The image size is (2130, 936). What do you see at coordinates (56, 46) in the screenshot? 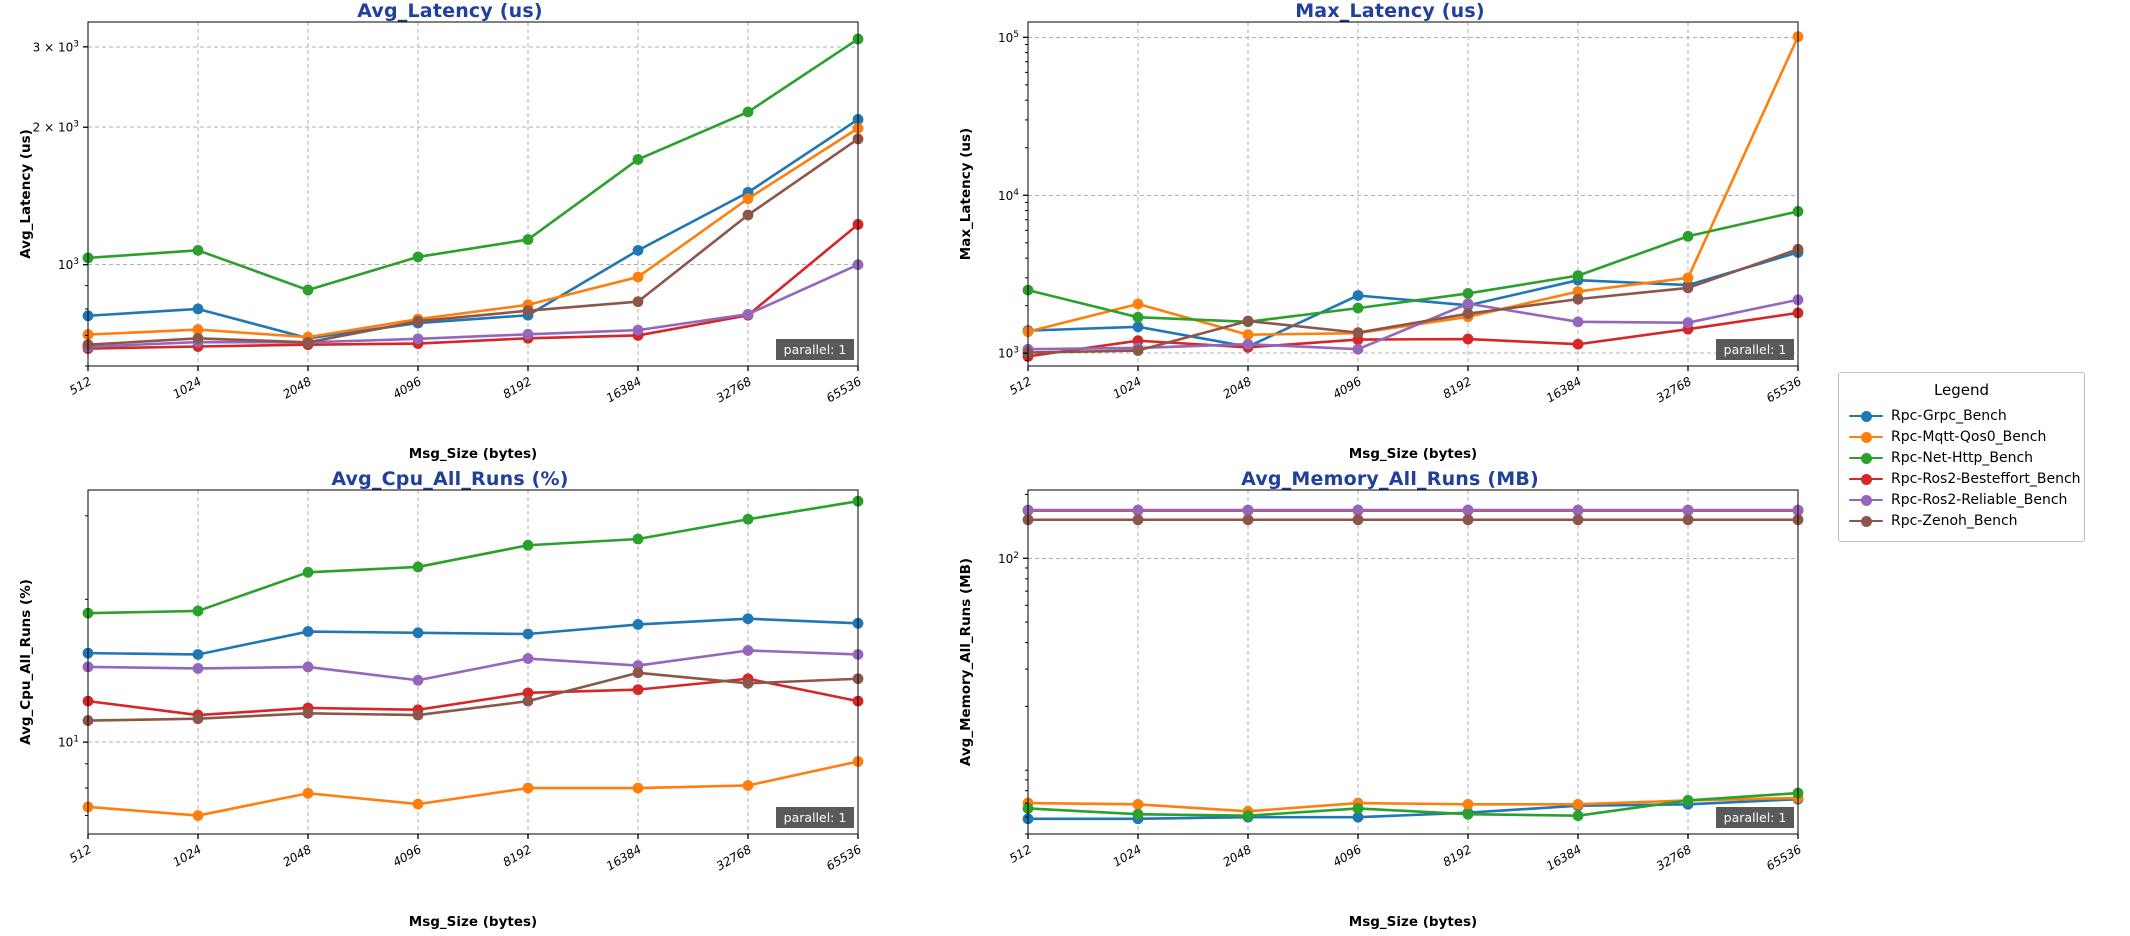
I see `y-tick-label: 3 × 103` at bounding box center [56, 46].